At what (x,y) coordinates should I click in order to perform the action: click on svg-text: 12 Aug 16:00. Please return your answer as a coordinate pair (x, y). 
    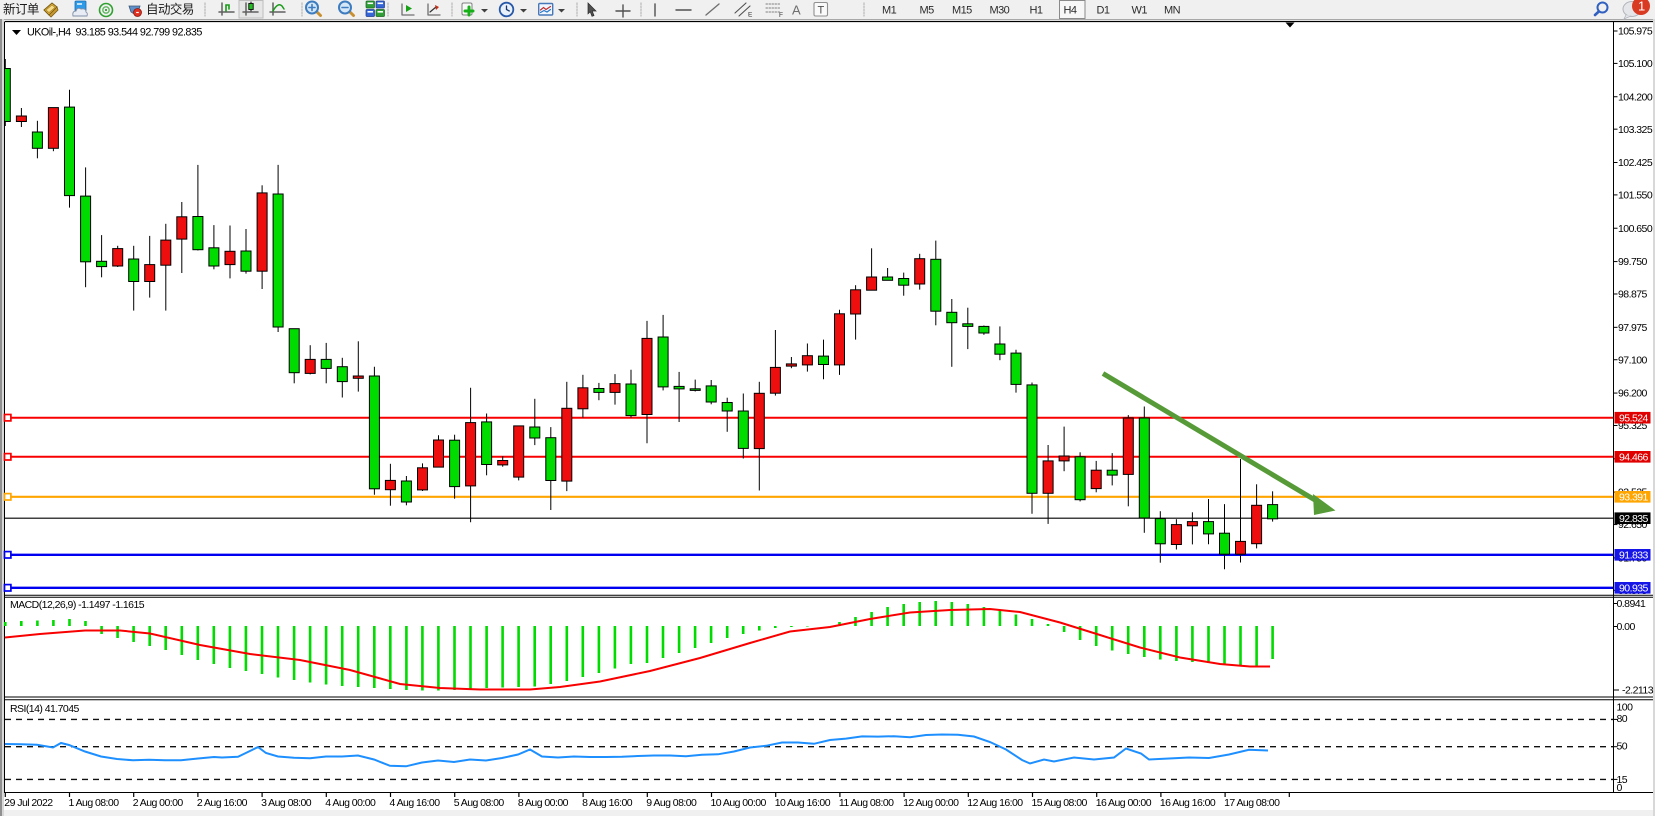
    Looking at the image, I should click on (995, 803).